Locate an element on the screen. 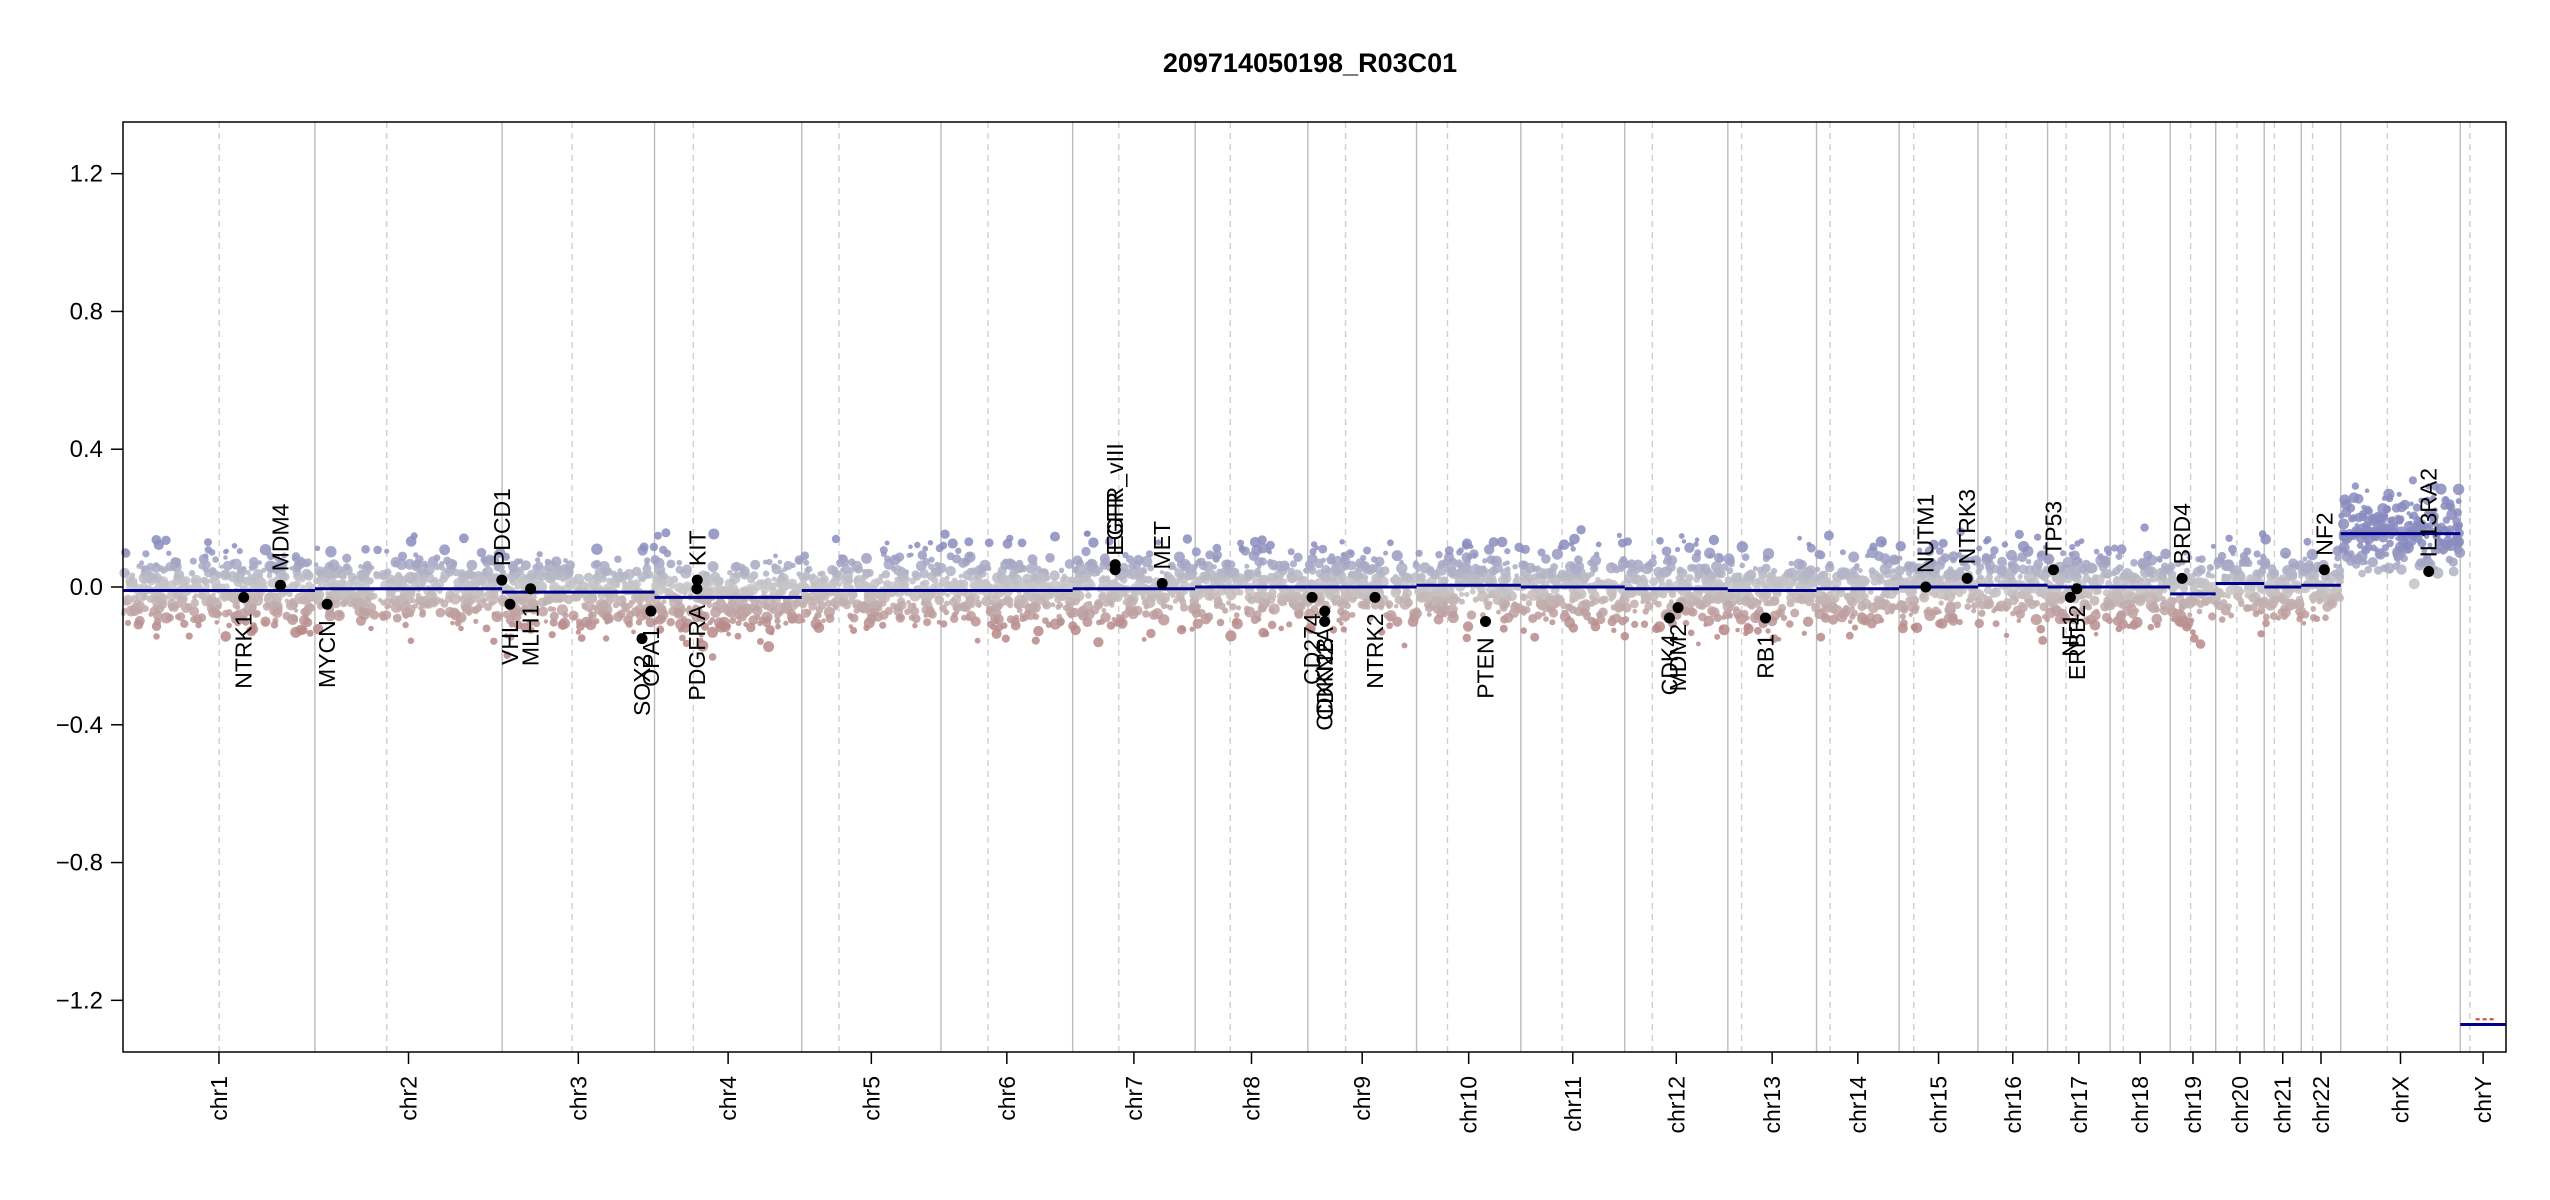  gene-label-NF1: NF1 is located at coordinates (2070, 634).